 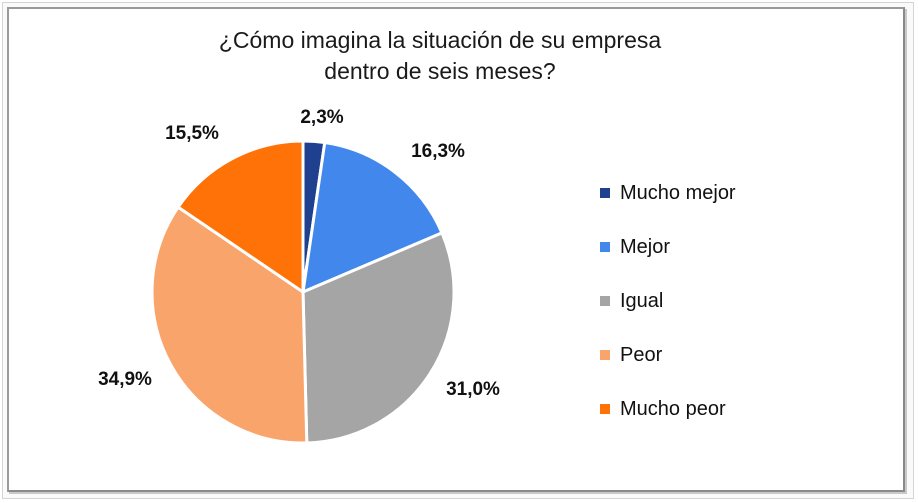 What do you see at coordinates (438, 151) in the screenshot?
I see `data-label-mejor: 16,3%` at bounding box center [438, 151].